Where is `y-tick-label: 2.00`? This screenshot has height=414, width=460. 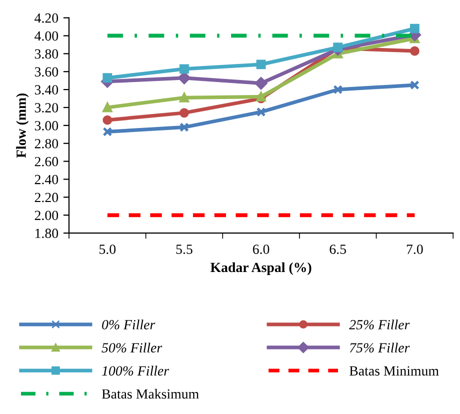
y-tick-label: 2.00 is located at coordinates (46, 215).